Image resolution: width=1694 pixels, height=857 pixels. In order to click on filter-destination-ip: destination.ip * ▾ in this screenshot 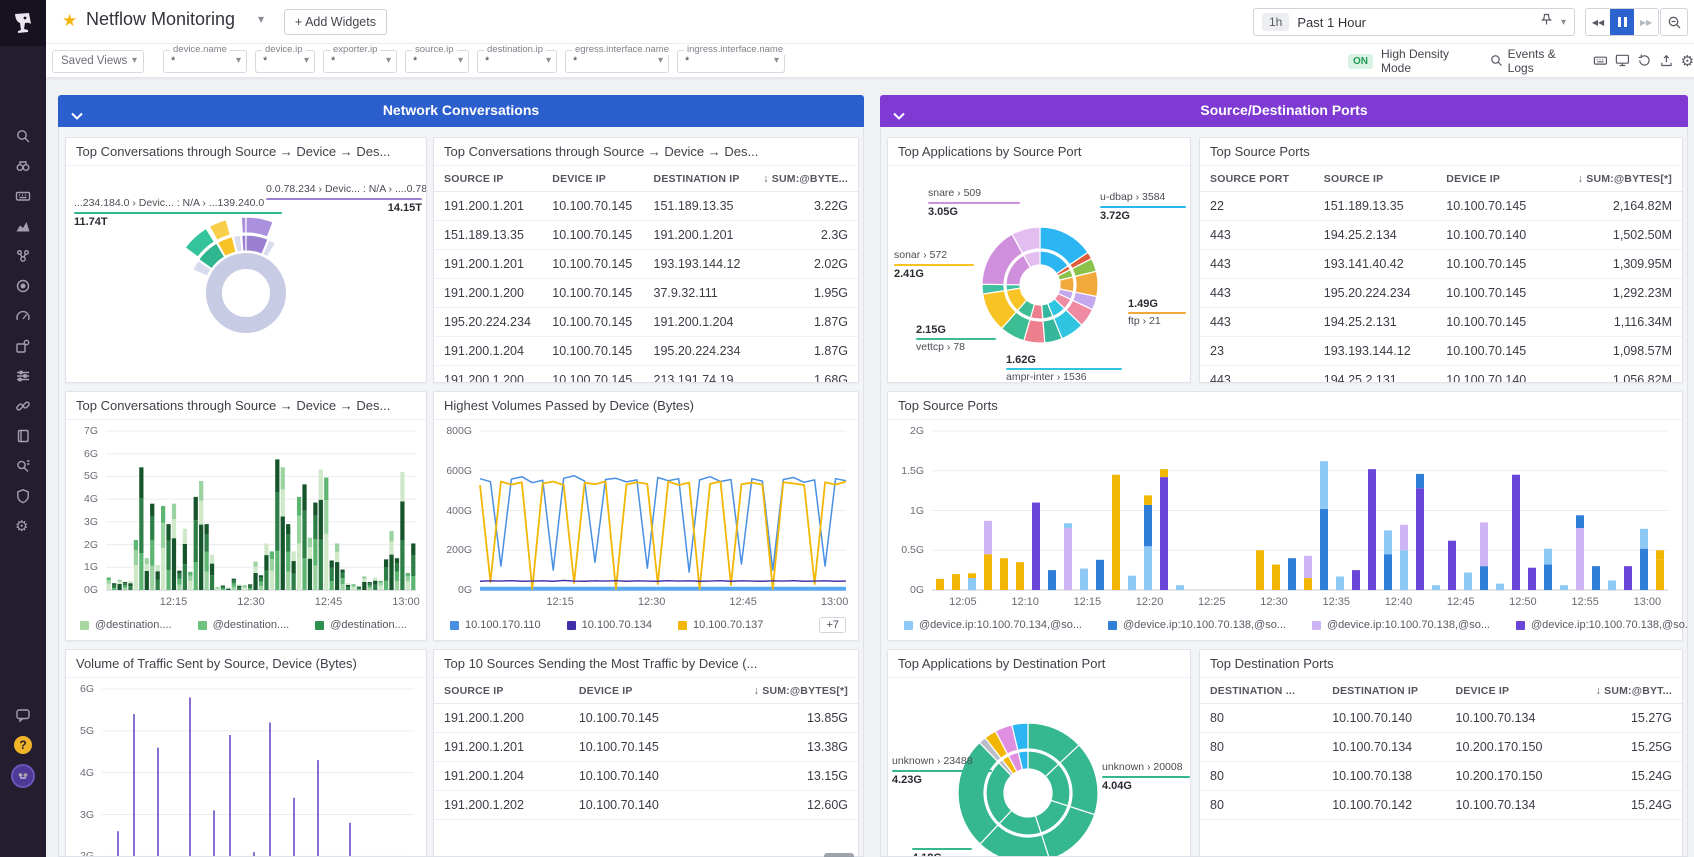, I will do `click(517, 58)`.